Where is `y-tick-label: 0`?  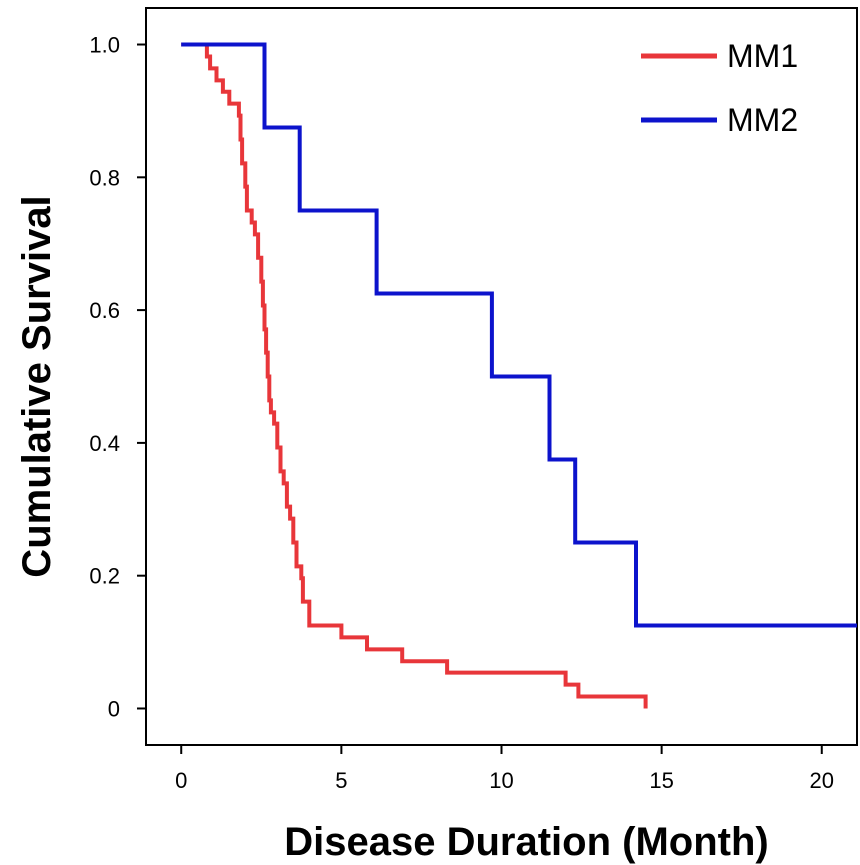 y-tick-label: 0 is located at coordinates (114, 708).